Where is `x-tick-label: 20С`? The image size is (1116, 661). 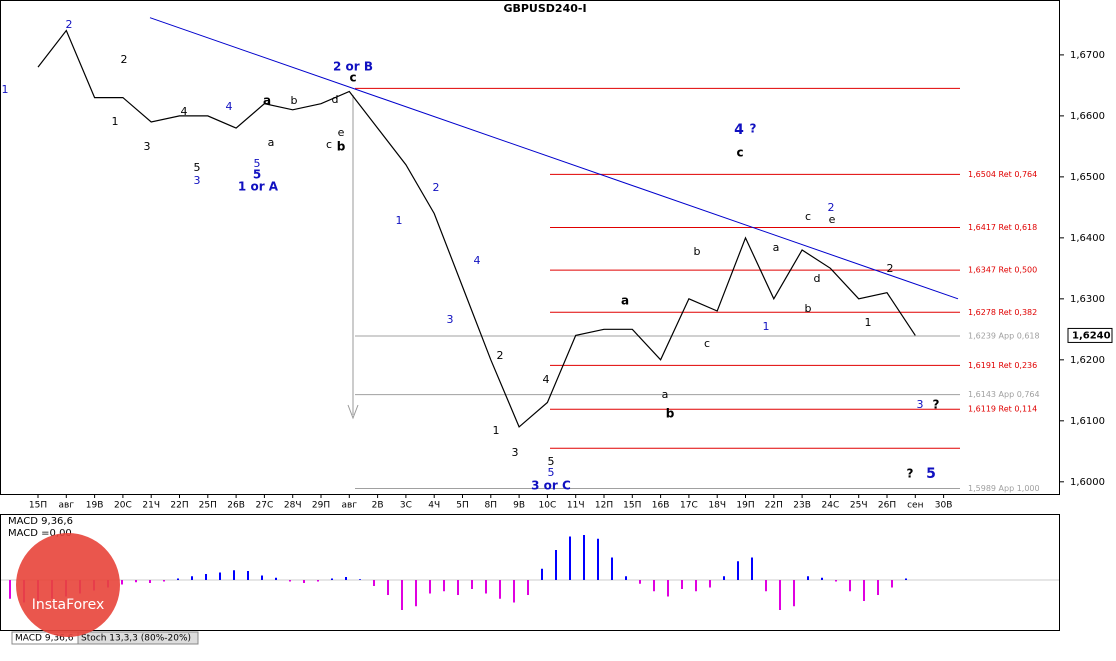
x-tick-label: 20С is located at coordinates (123, 506).